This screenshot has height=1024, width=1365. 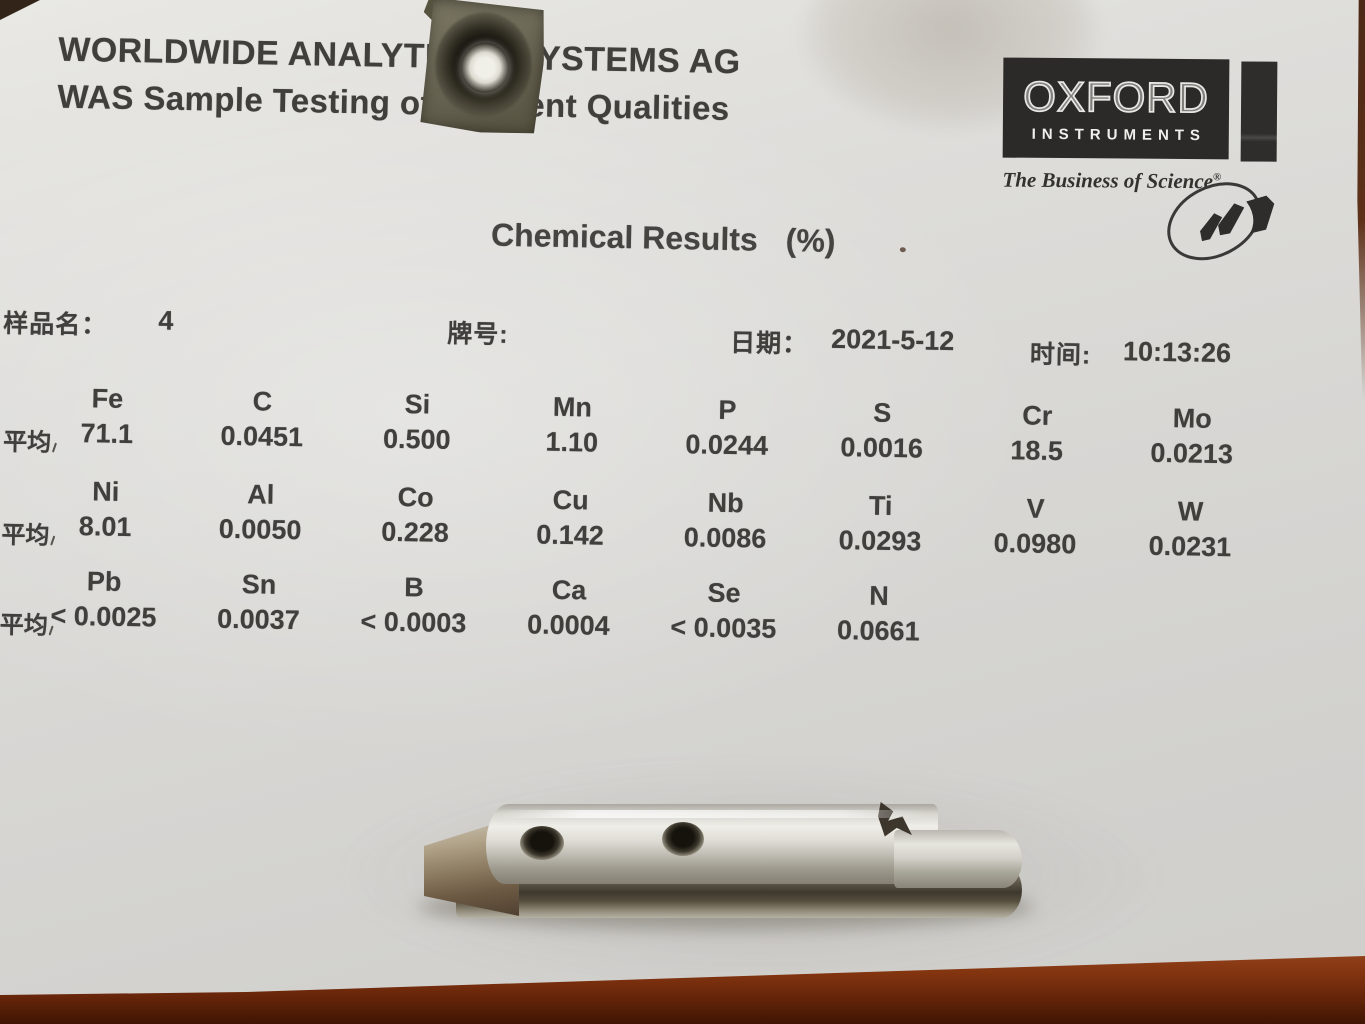 I want to click on report-title: Chemical Results (%), so click(x=663, y=238).